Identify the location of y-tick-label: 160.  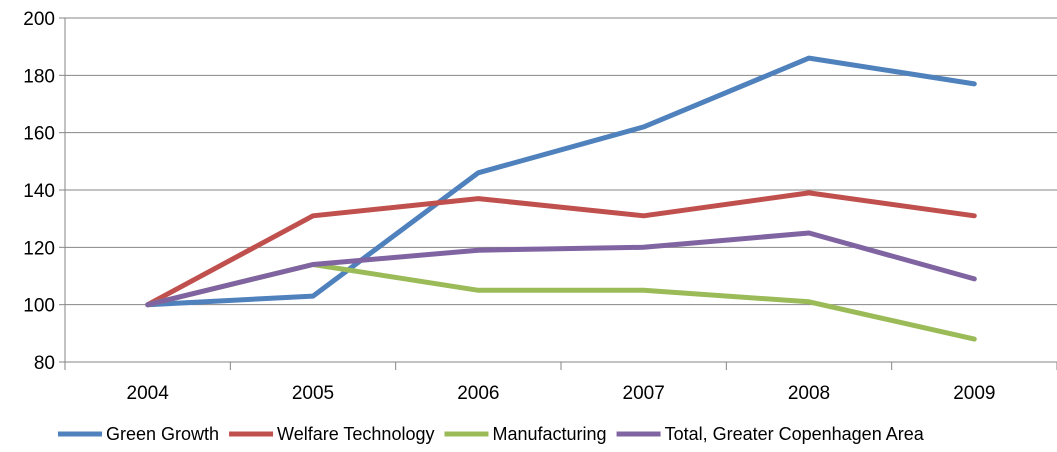
(39, 134).